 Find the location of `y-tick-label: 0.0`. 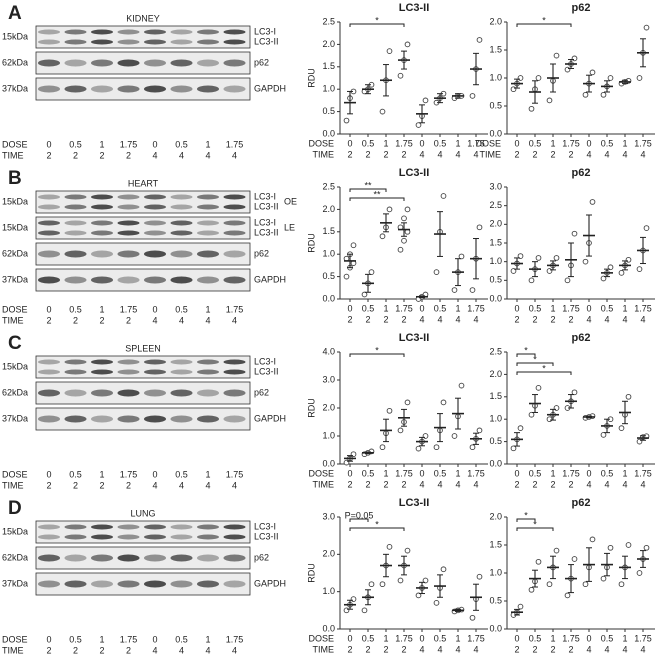

y-tick-label: 0.0 is located at coordinates (495, 628).